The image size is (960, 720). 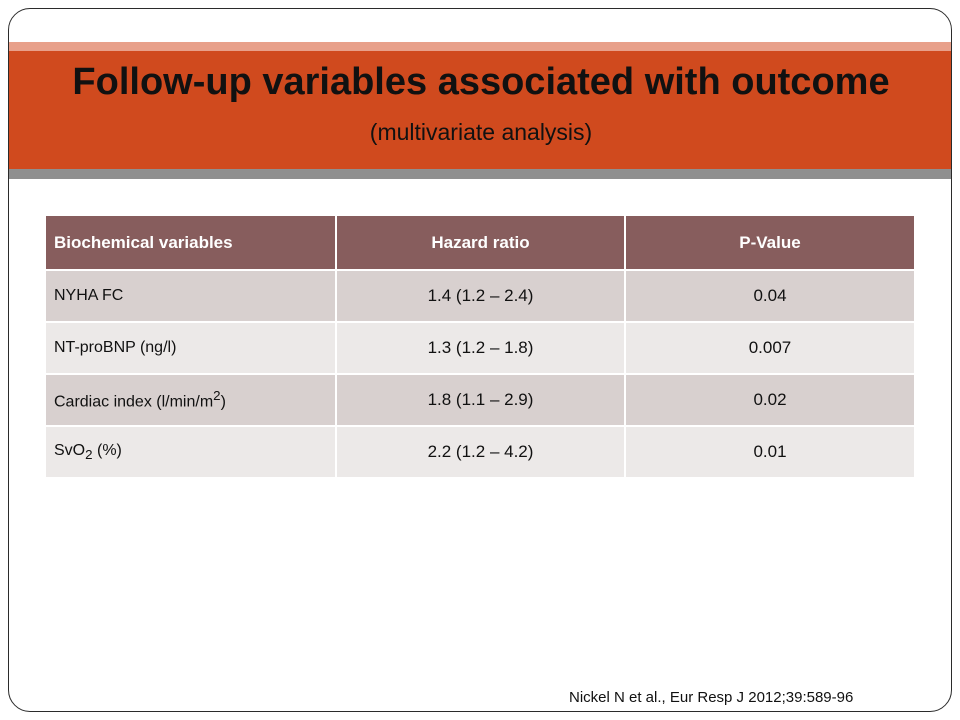 I want to click on header-variable: Biochemical variables, so click(x=191, y=243).